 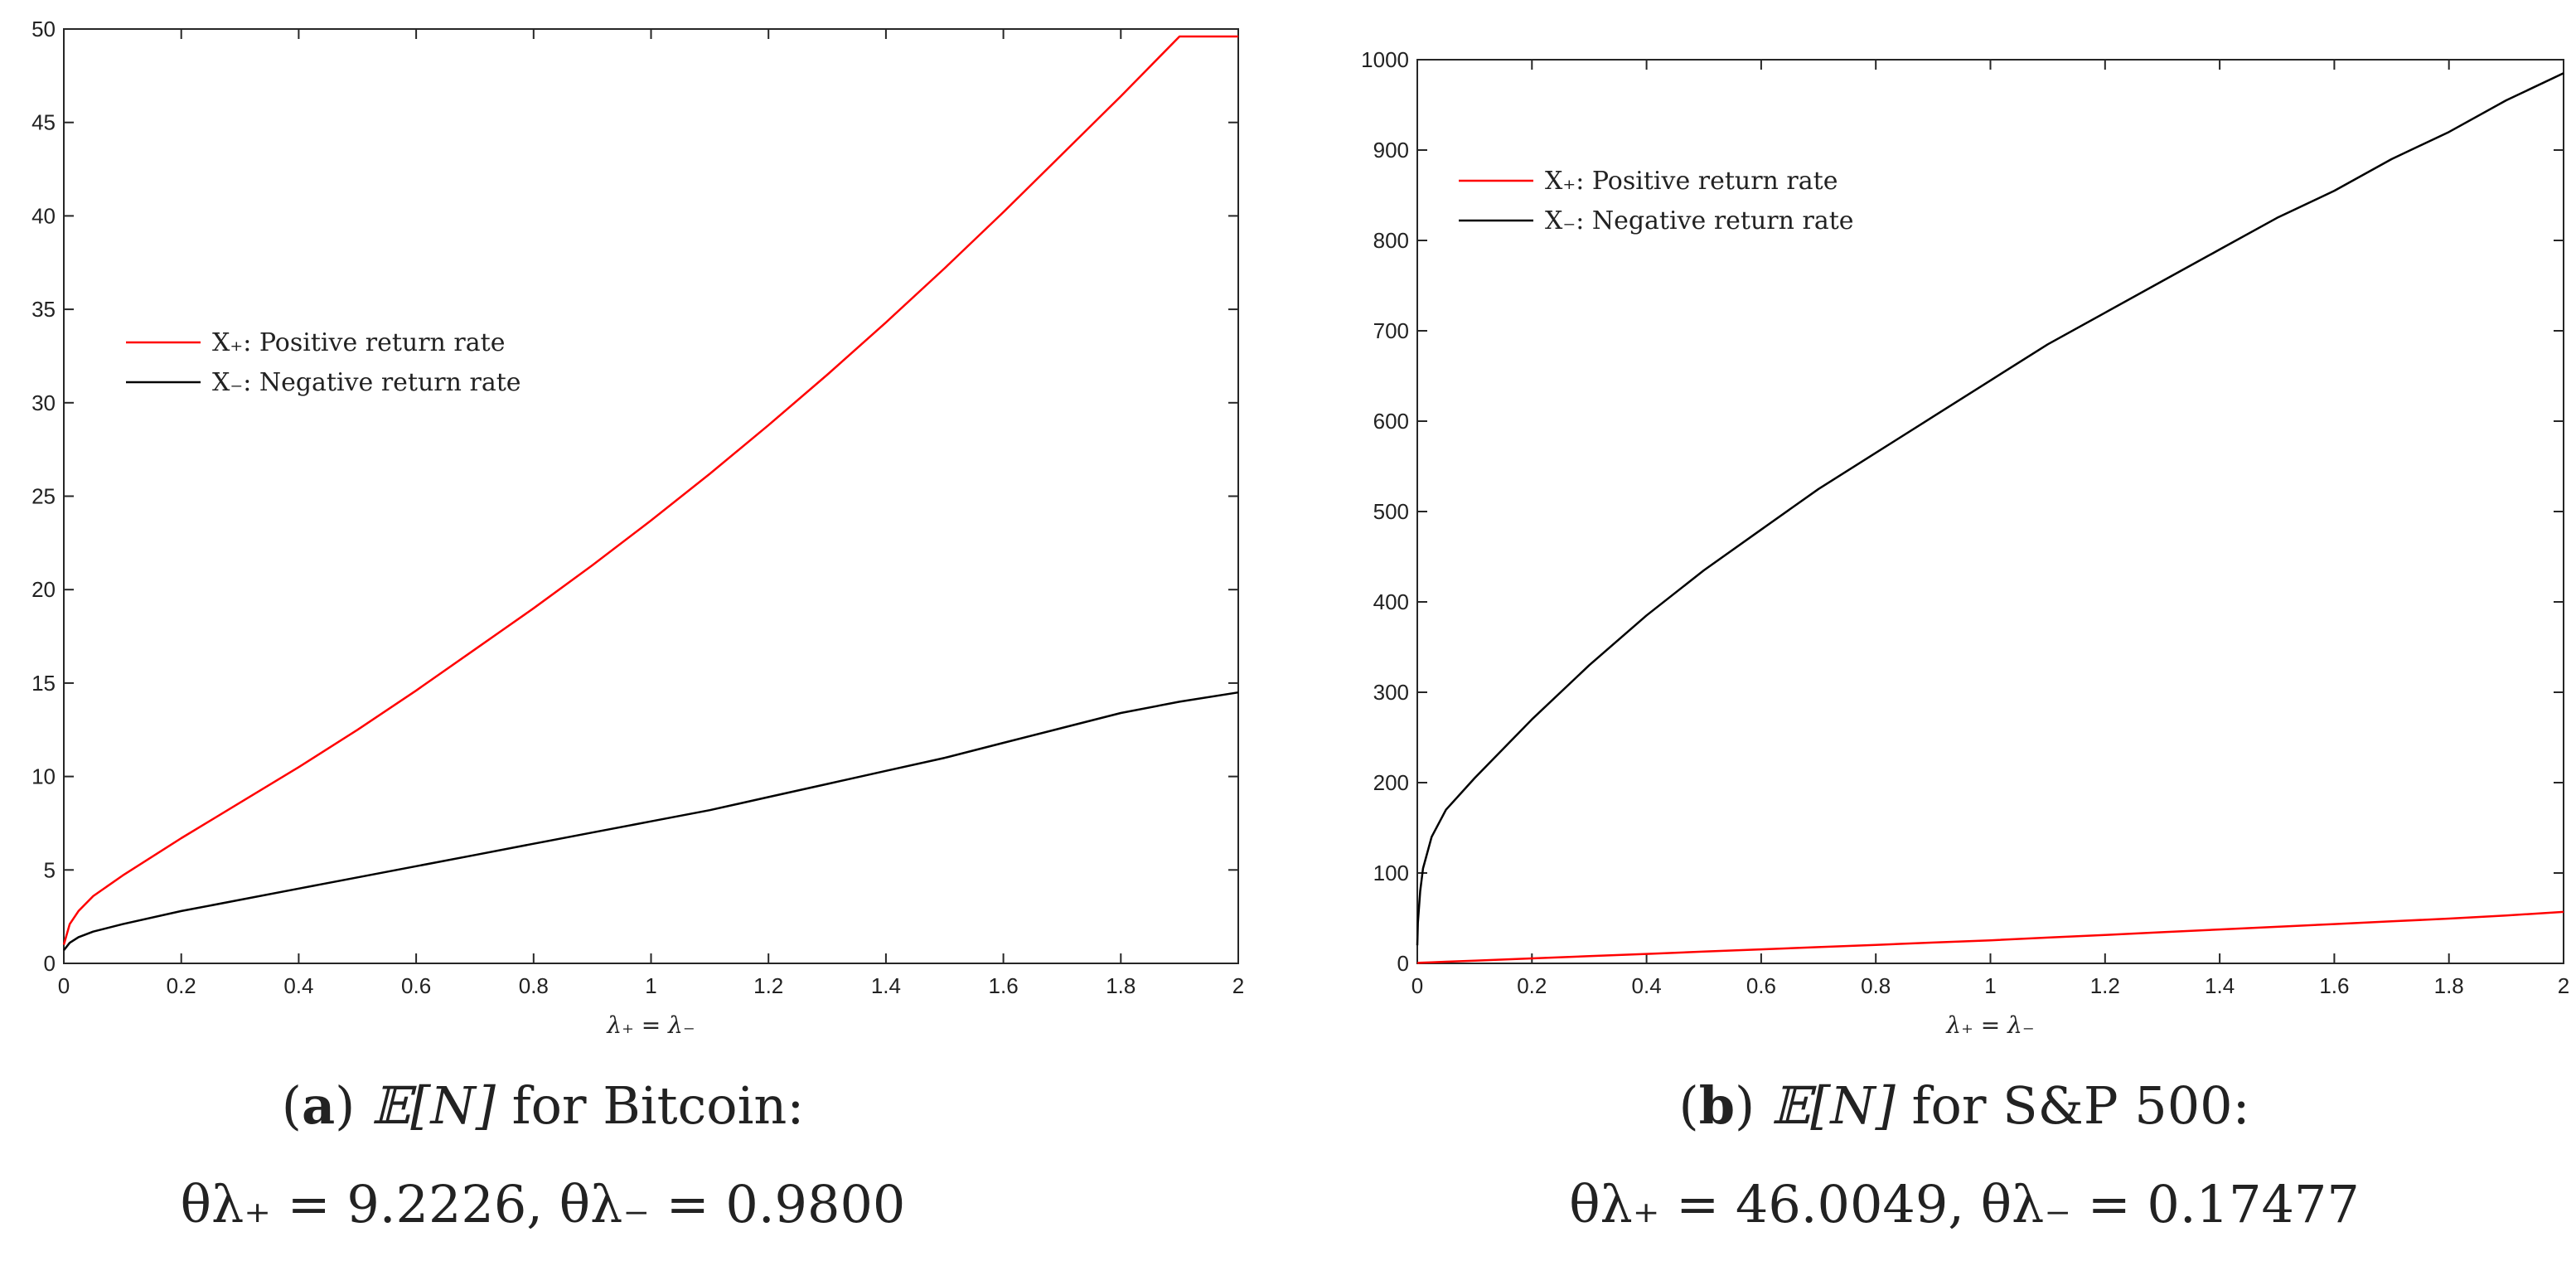 I want to click on series-line-negative, so click(x=651, y=821).